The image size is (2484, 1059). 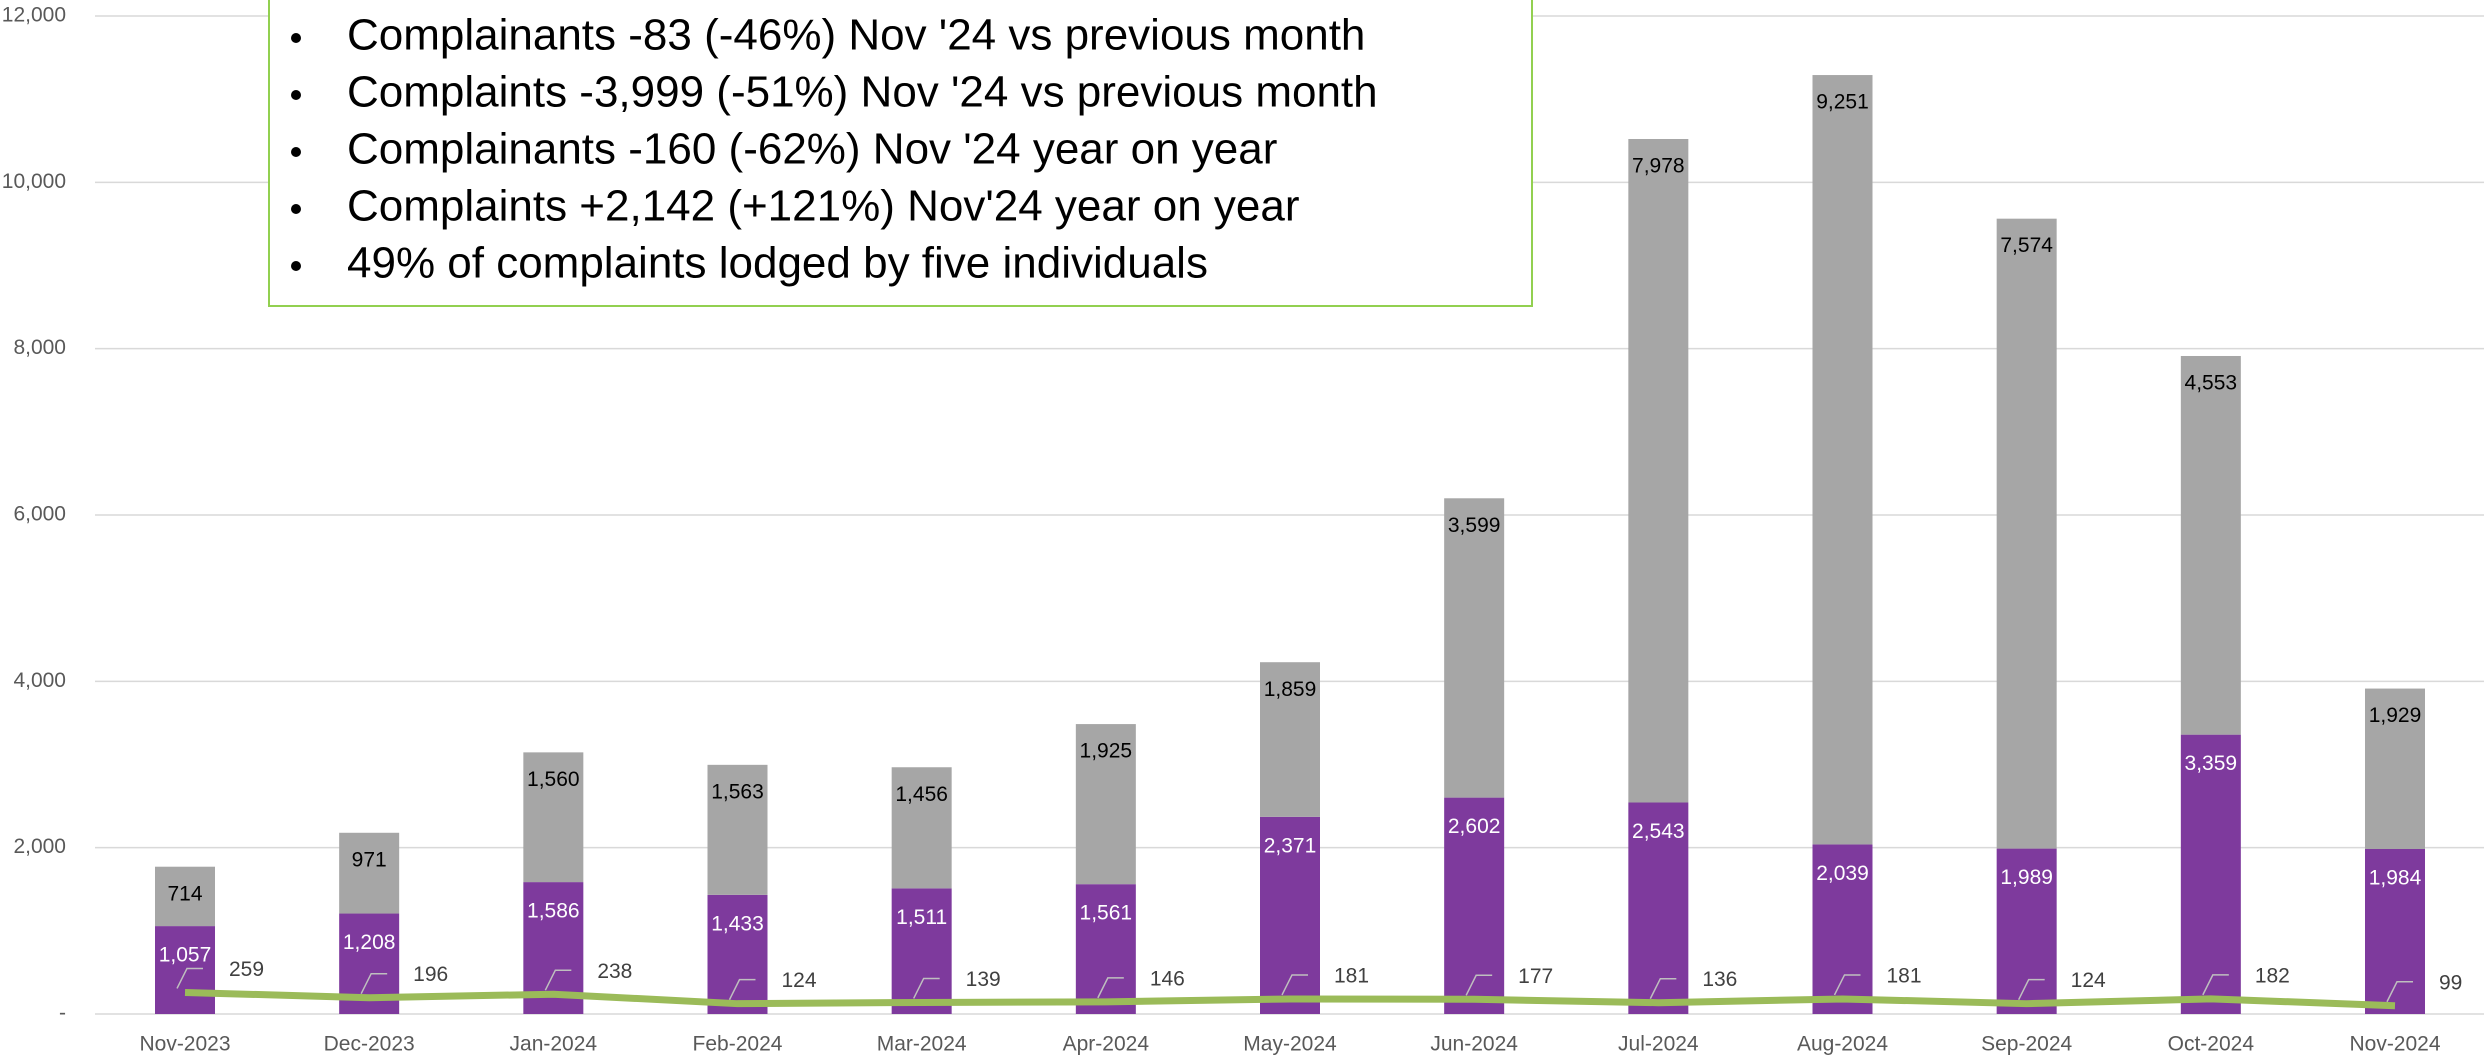 I want to click on data-label: 714, so click(x=184, y=893).